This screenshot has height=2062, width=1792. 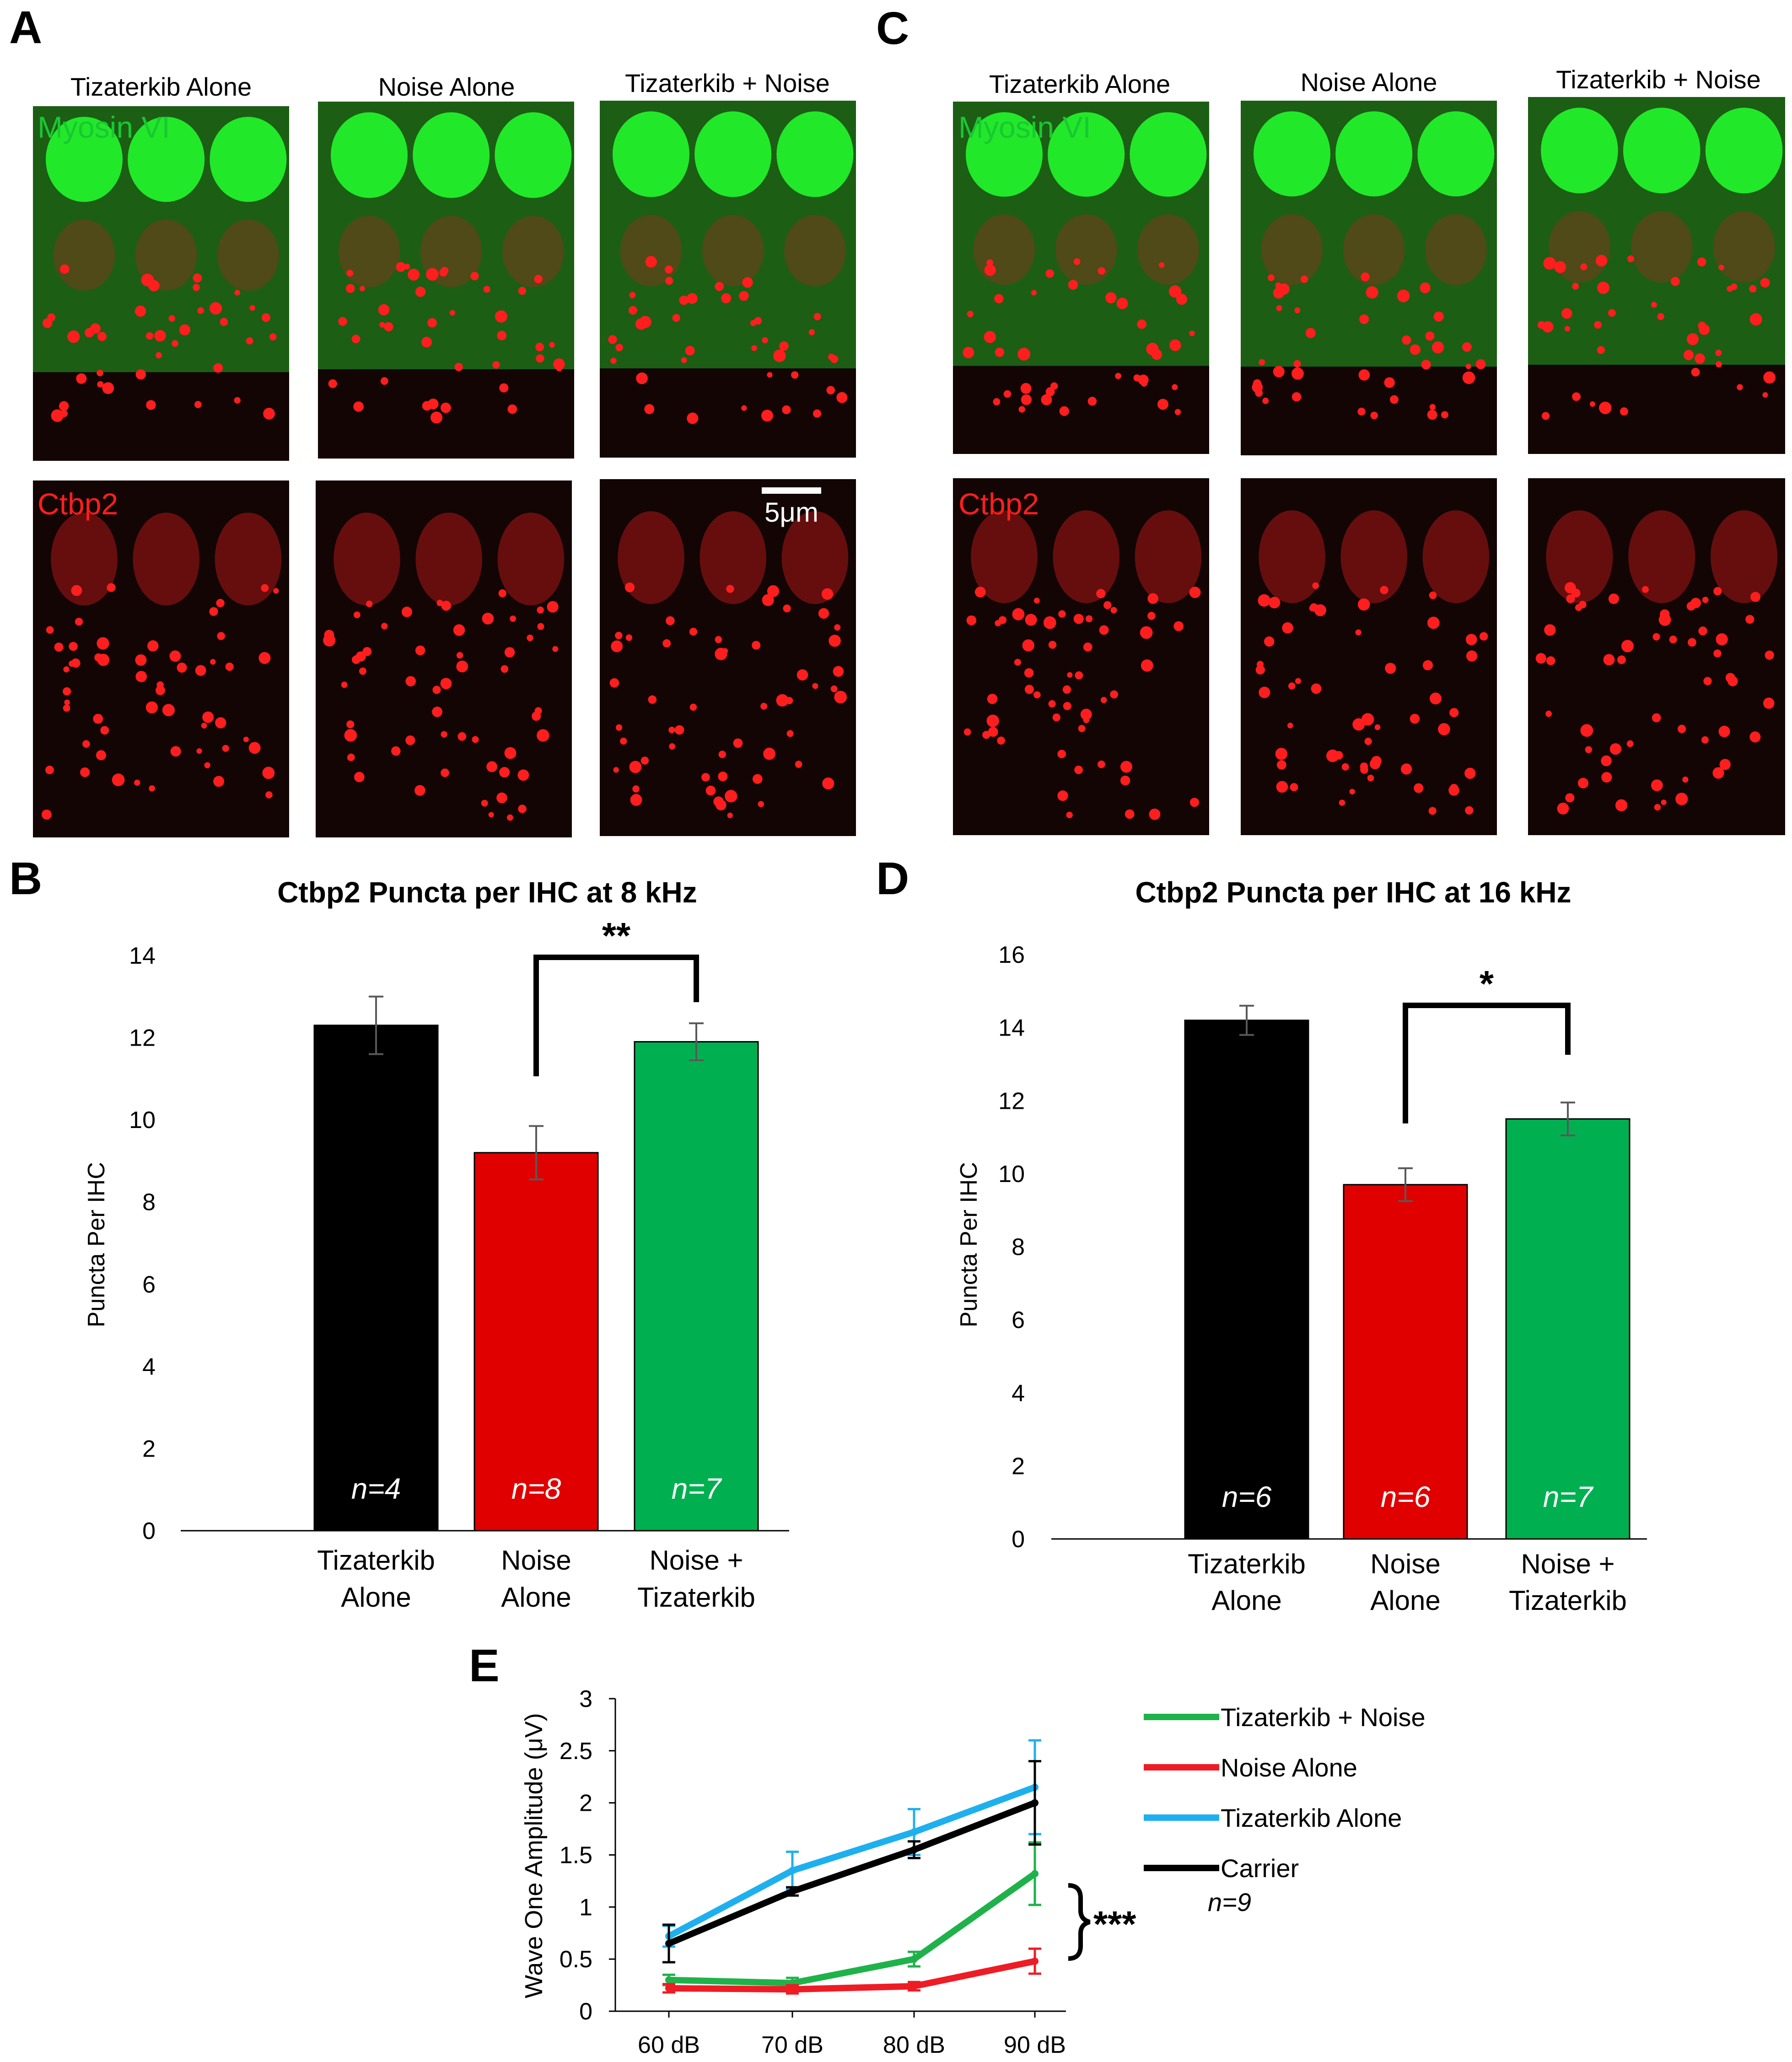 What do you see at coordinates (1011, 1028) in the screenshot?
I see `chart-d-ytick-14: 14` at bounding box center [1011, 1028].